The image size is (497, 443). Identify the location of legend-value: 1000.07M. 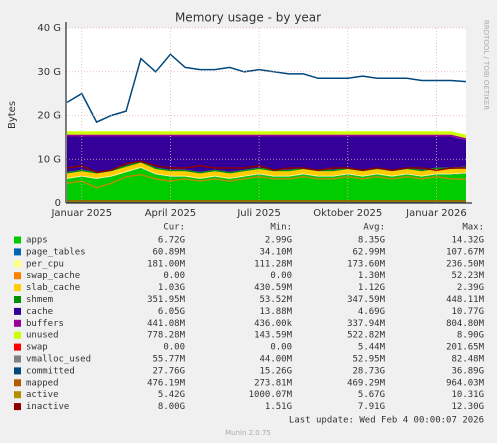
(271, 395).